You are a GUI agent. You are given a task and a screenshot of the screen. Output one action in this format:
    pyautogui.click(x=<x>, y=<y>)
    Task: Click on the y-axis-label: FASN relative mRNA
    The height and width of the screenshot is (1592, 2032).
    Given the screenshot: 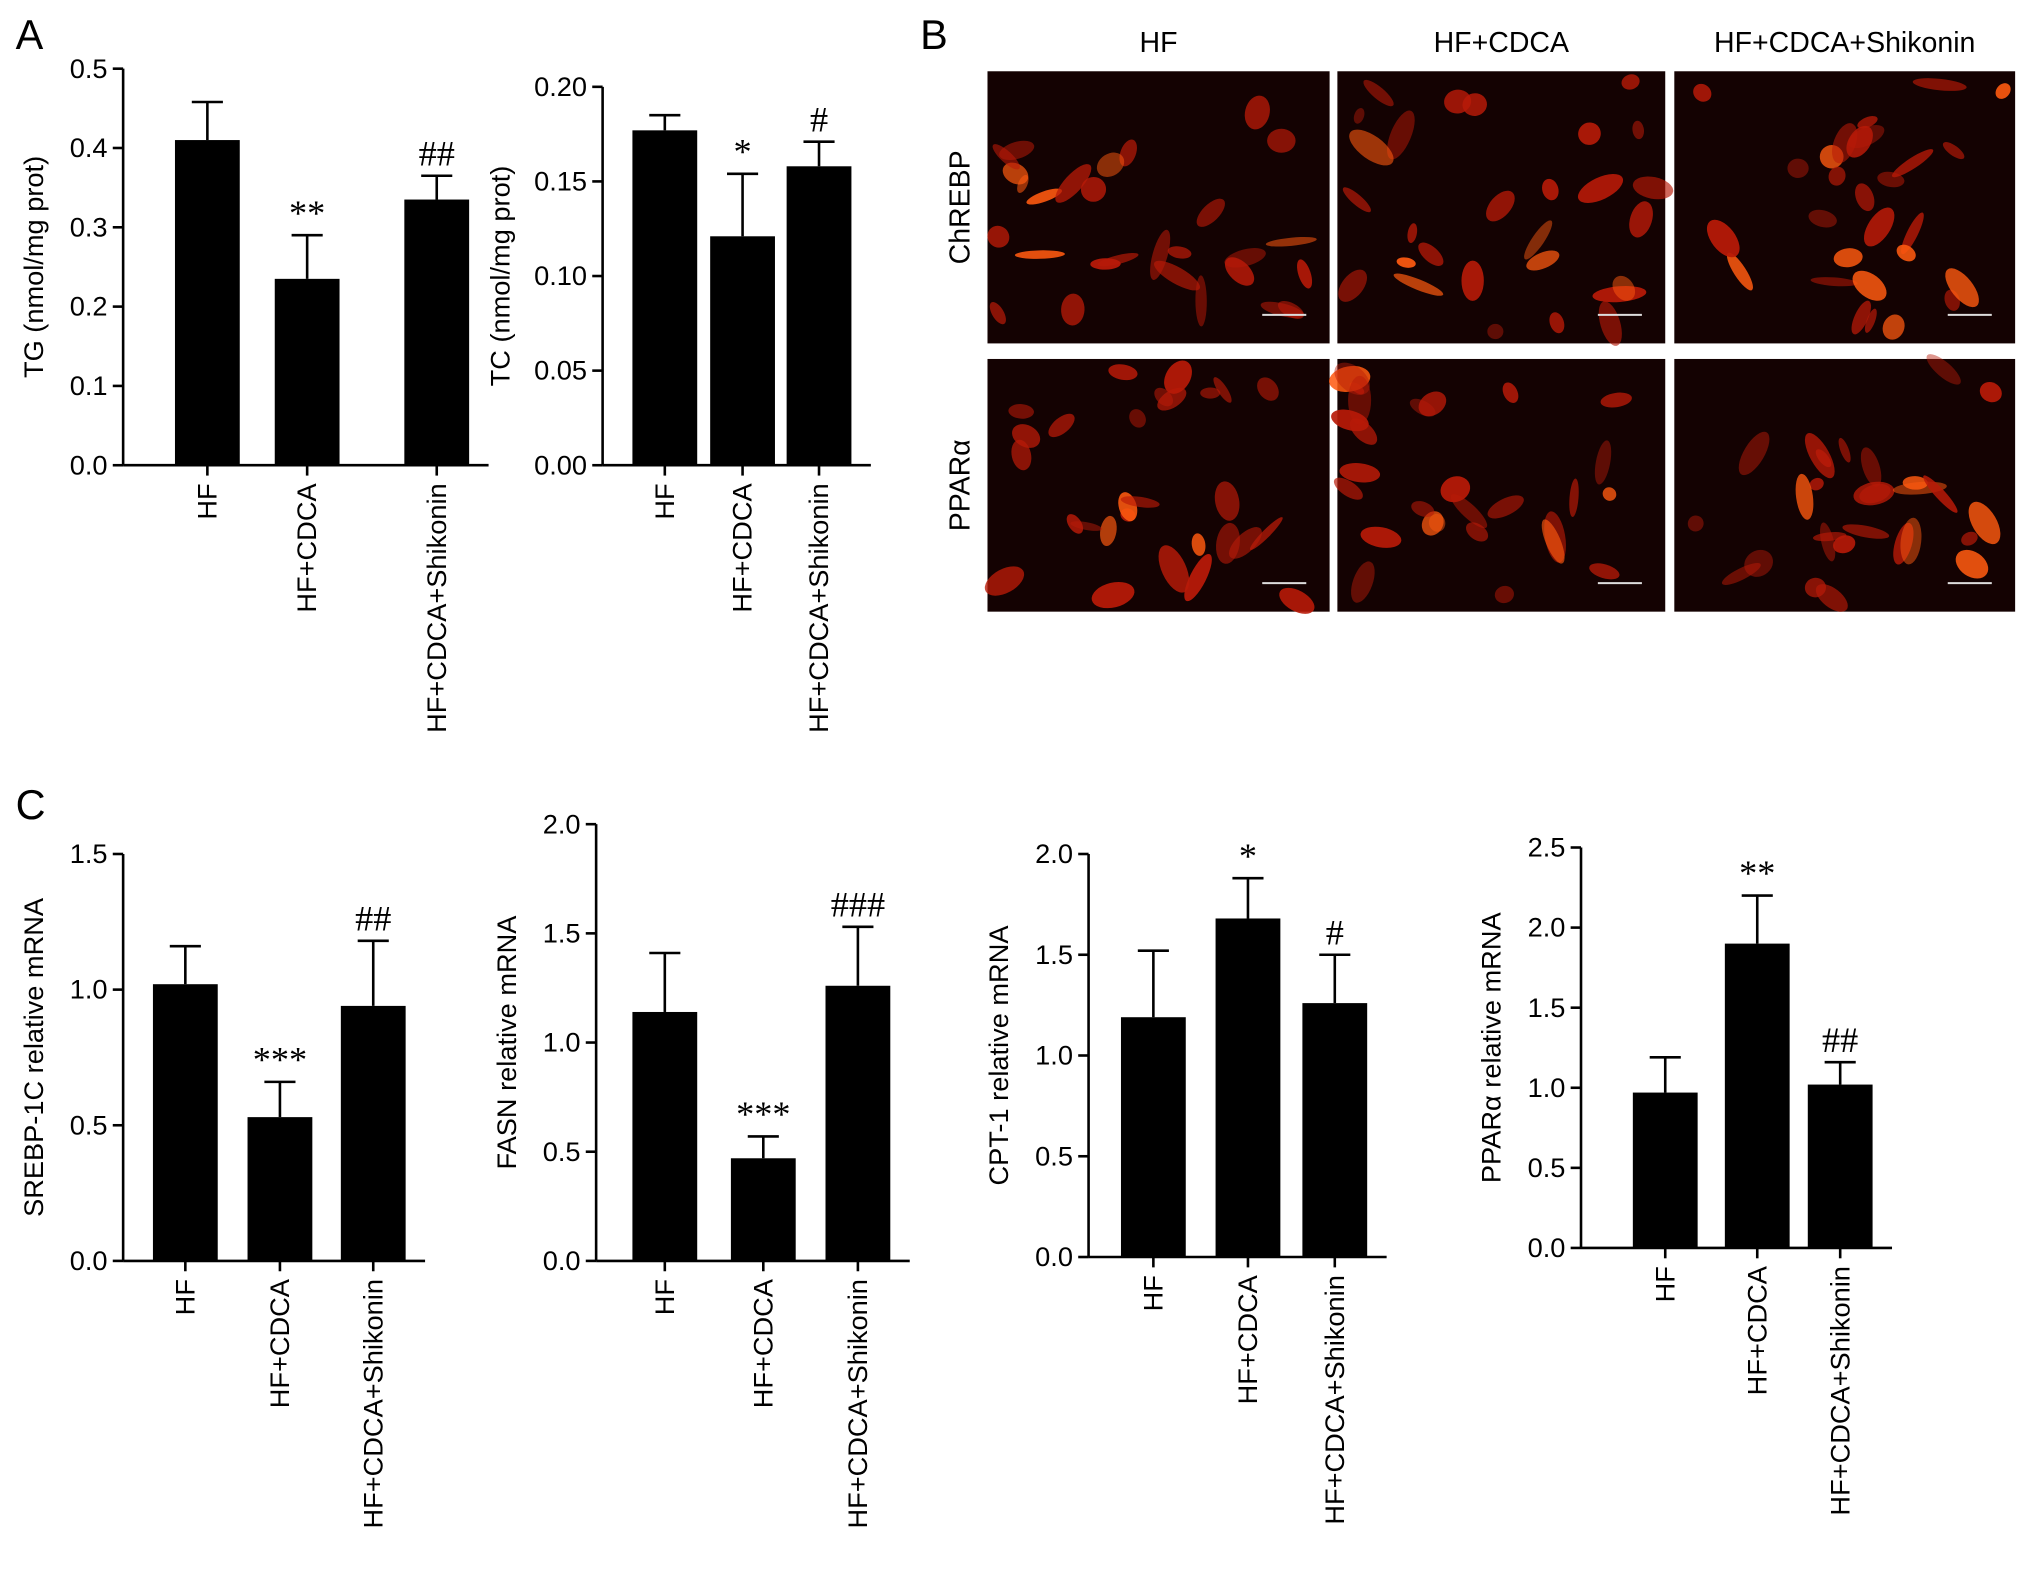 What is the action you would take?
    pyautogui.click(x=506, y=1042)
    